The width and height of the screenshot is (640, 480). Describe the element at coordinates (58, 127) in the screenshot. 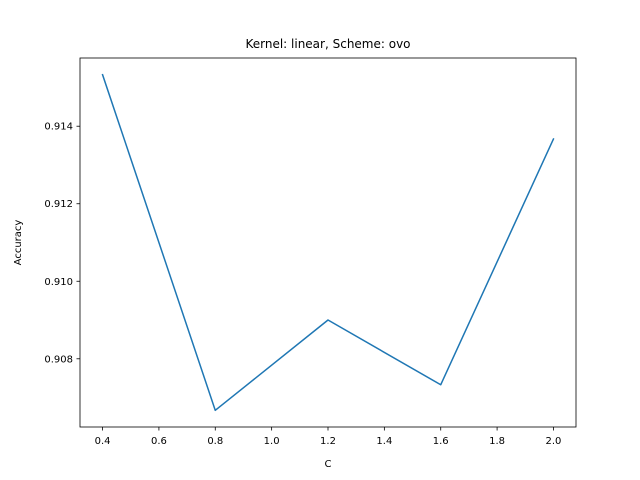

I see `y-tick-label: 0.914` at that location.